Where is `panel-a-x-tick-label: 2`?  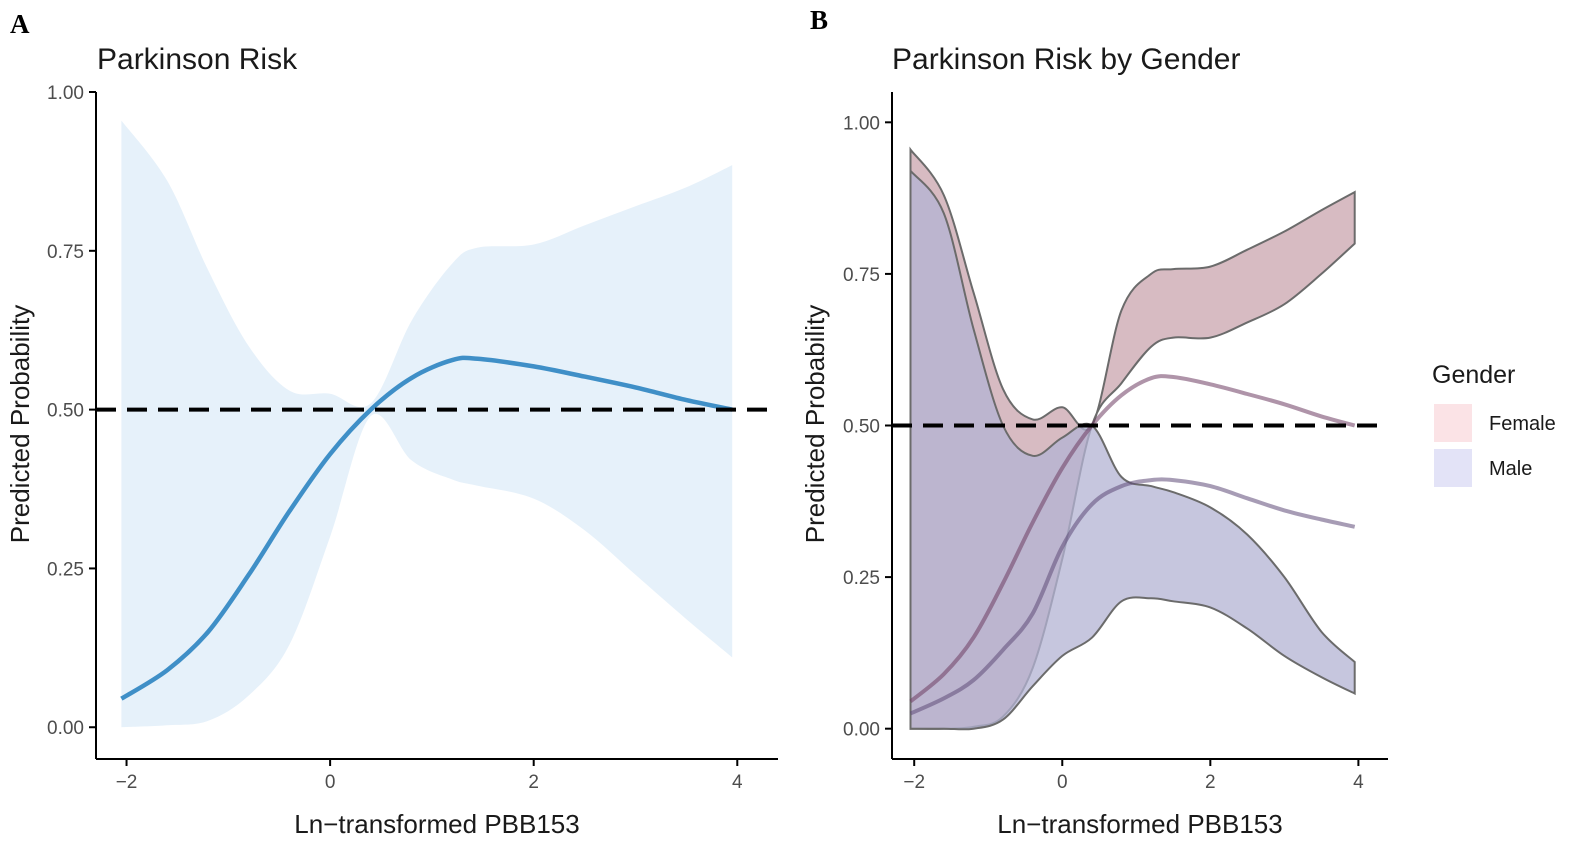 panel-a-x-tick-label: 2 is located at coordinates (533, 782).